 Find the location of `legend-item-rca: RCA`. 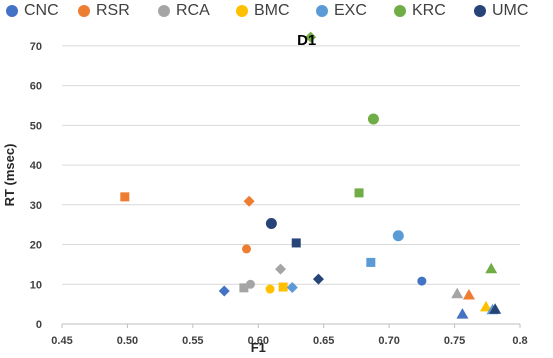

legend-item-rca: RCA is located at coordinates (184, 11).